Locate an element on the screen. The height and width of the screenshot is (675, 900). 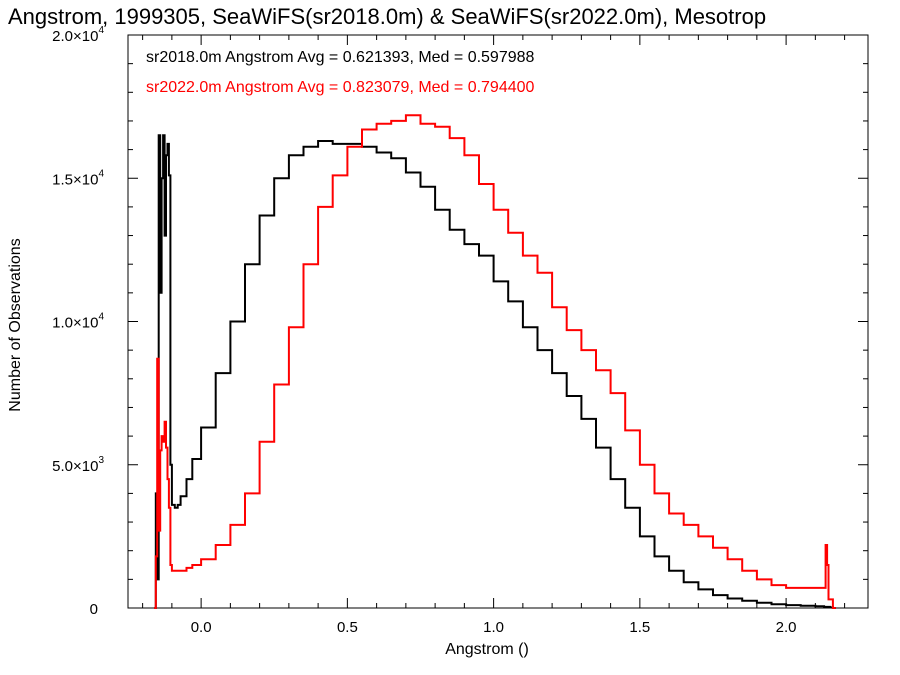
x-tick-label: 1.5 is located at coordinates (639, 627).